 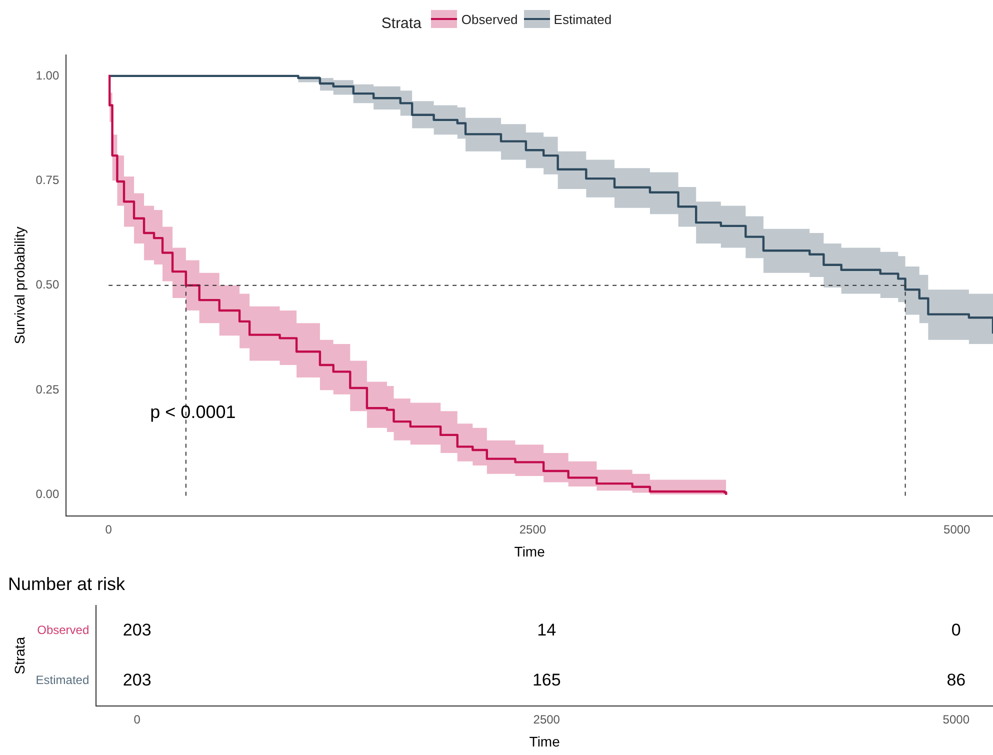 What do you see at coordinates (48, 285) in the screenshot?
I see `y-tick-label: 0.50` at bounding box center [48, 285].